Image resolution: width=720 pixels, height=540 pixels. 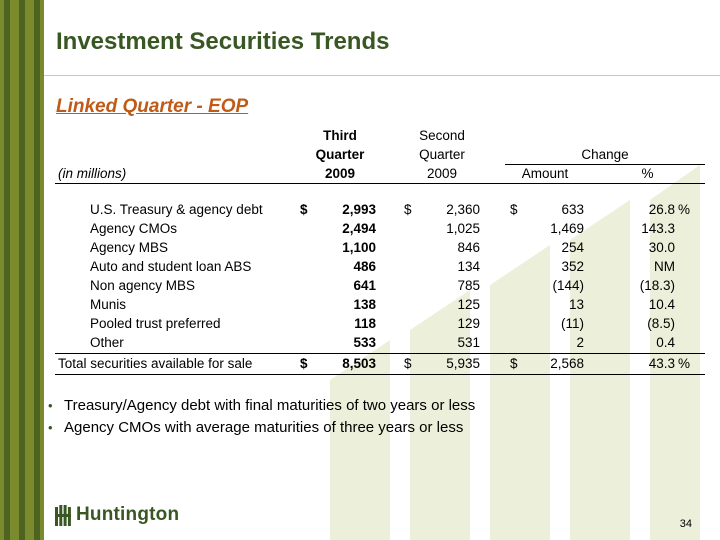 What do you see at coordinates (657, 285) in the screenshot?
I see `cell-pct: (18.3)` at bounding box center [657, 285].